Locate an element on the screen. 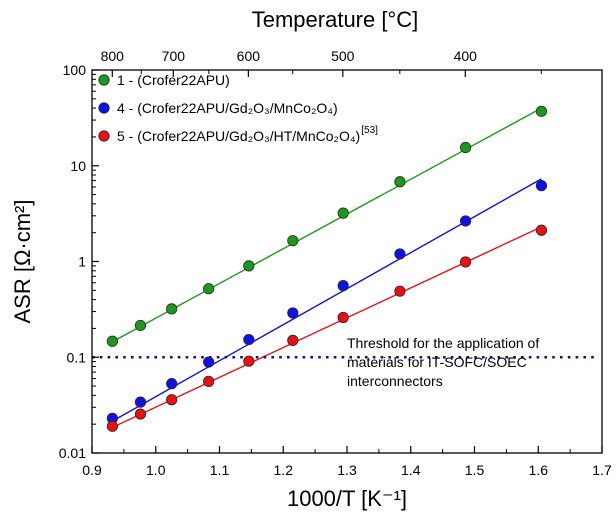 The width and height of the screenshot is (616, 526). legend-label: 1 - (Crofer22APU) is located at coordinates (173, 80).